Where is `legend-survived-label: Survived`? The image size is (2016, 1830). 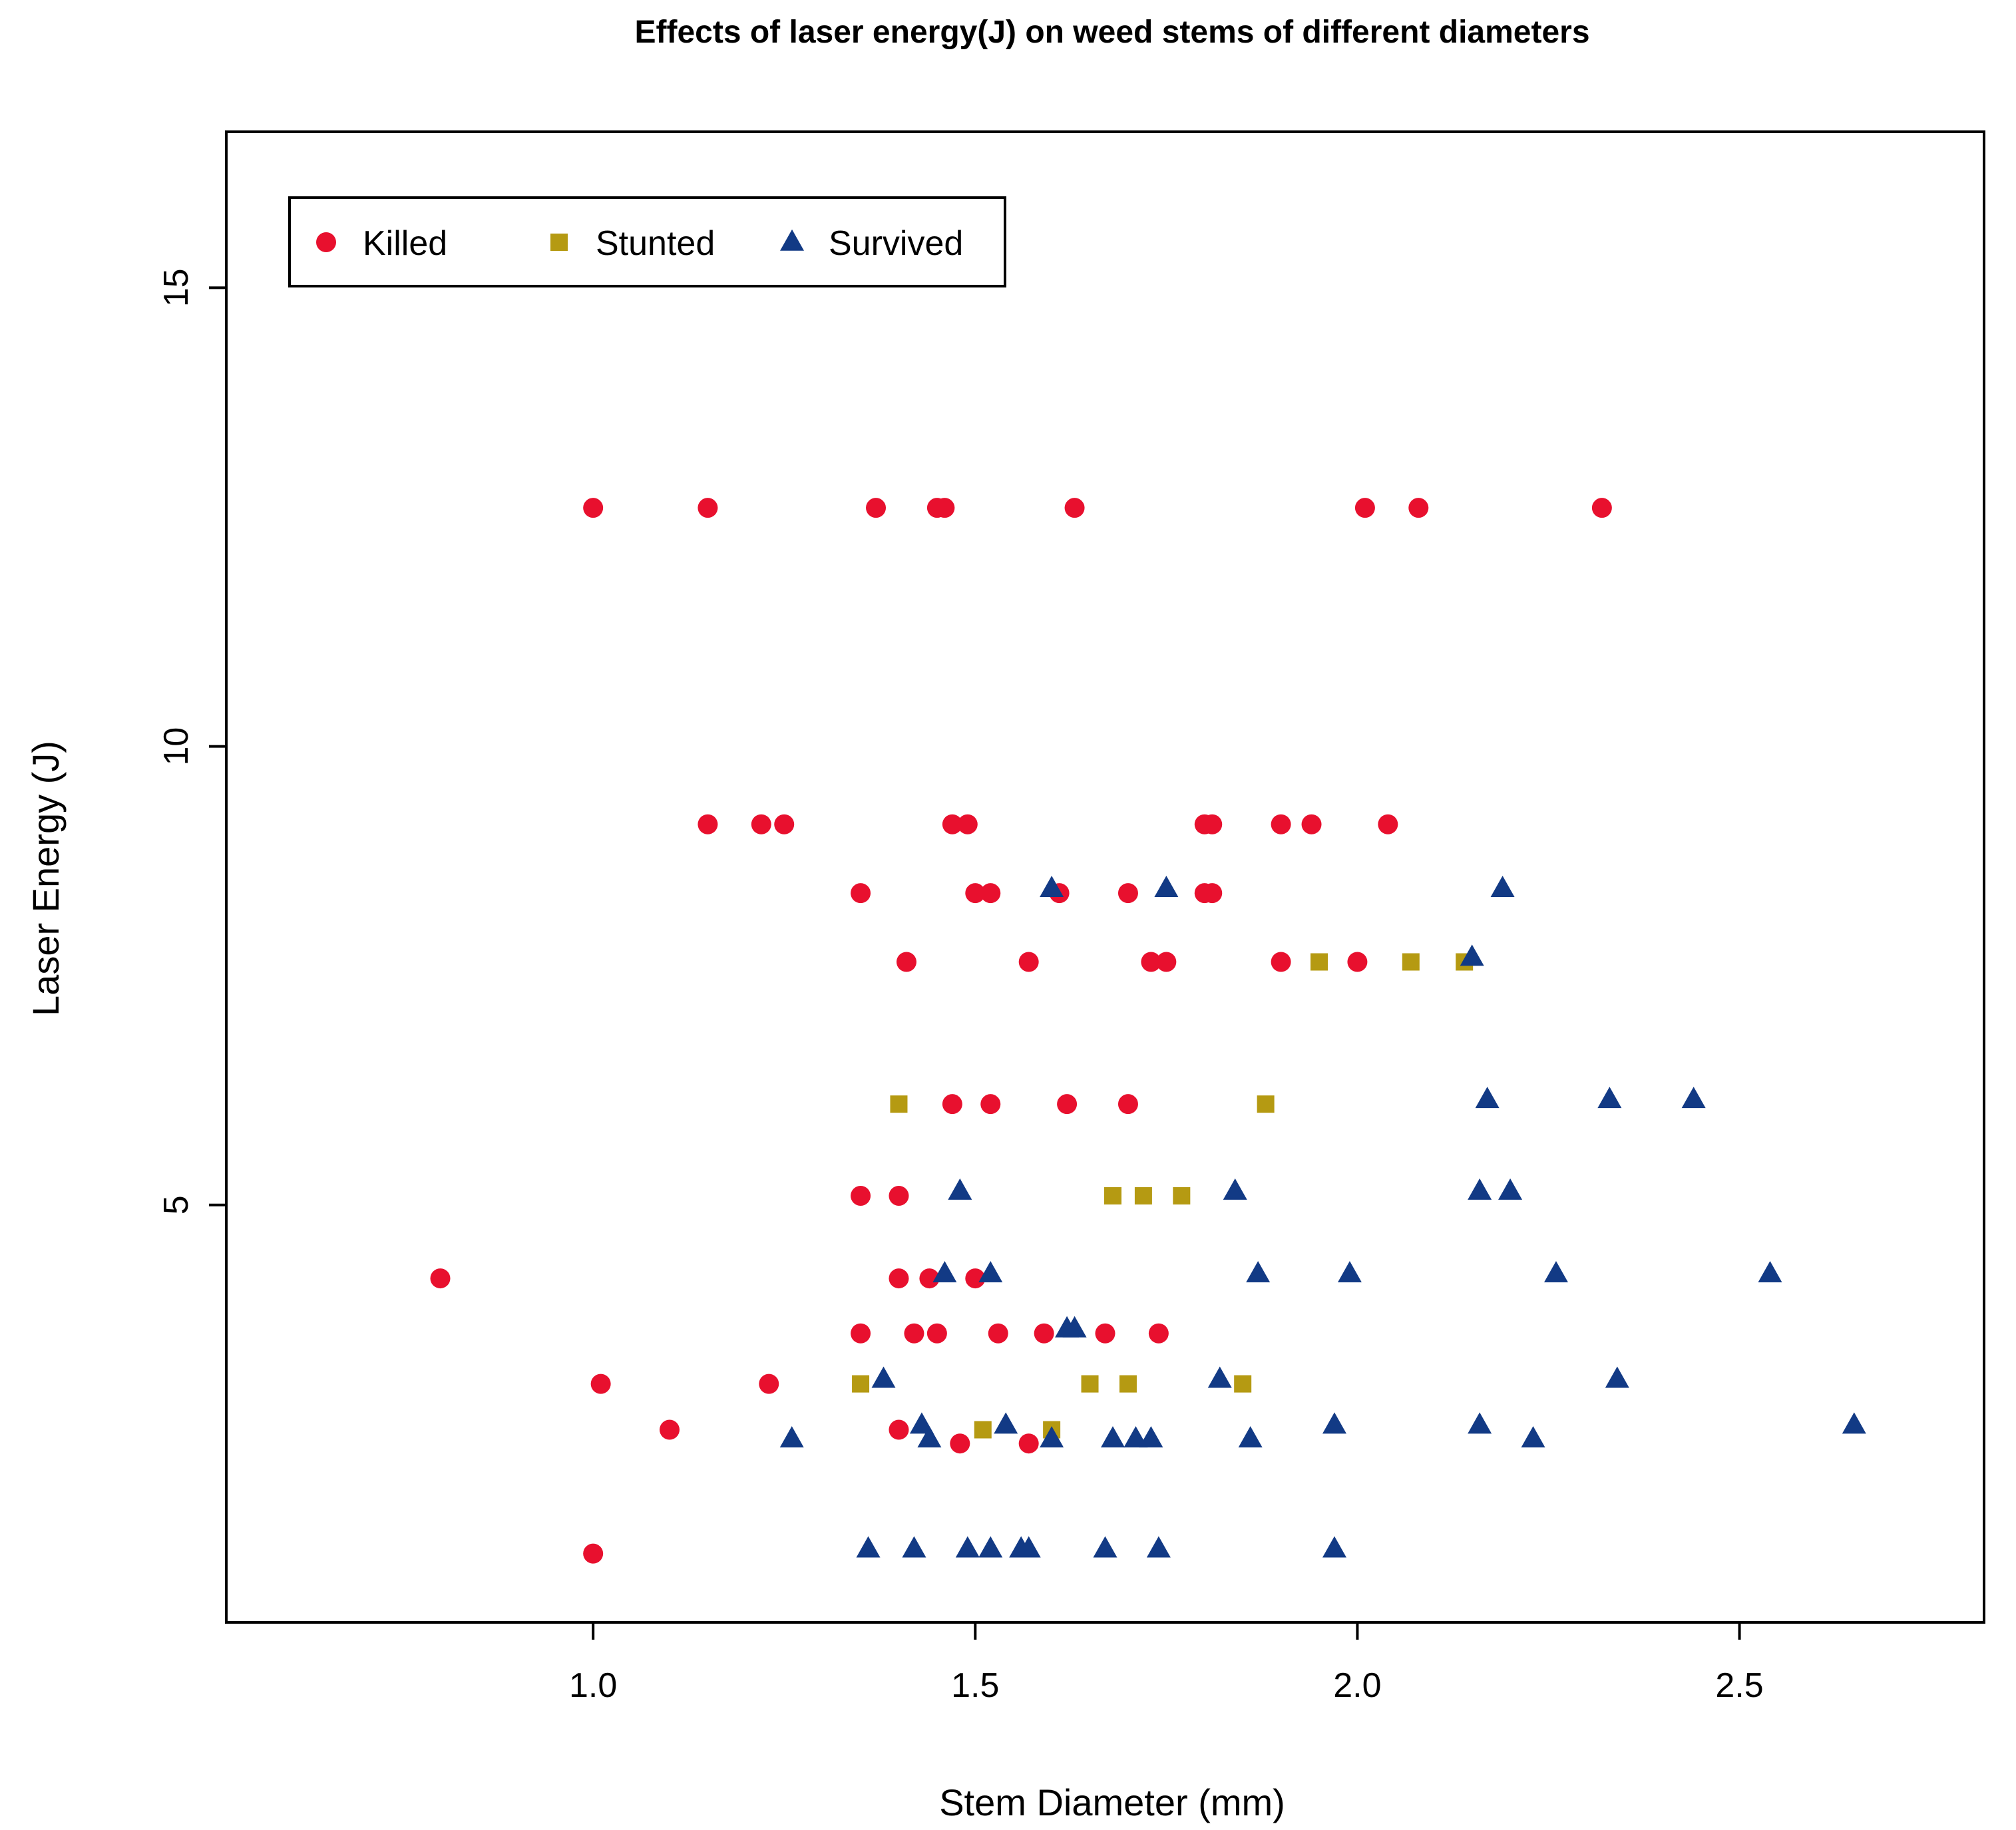
legend-survived-label: Survived is located at coordinates (896, 243).